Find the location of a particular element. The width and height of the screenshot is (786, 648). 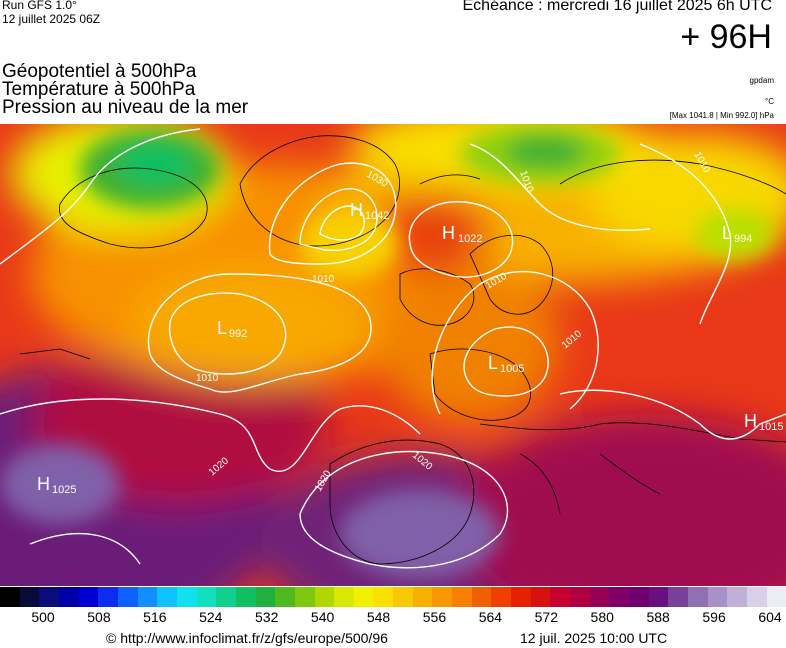

scale-tick-label: 588 is located at coordinates (658, 617).